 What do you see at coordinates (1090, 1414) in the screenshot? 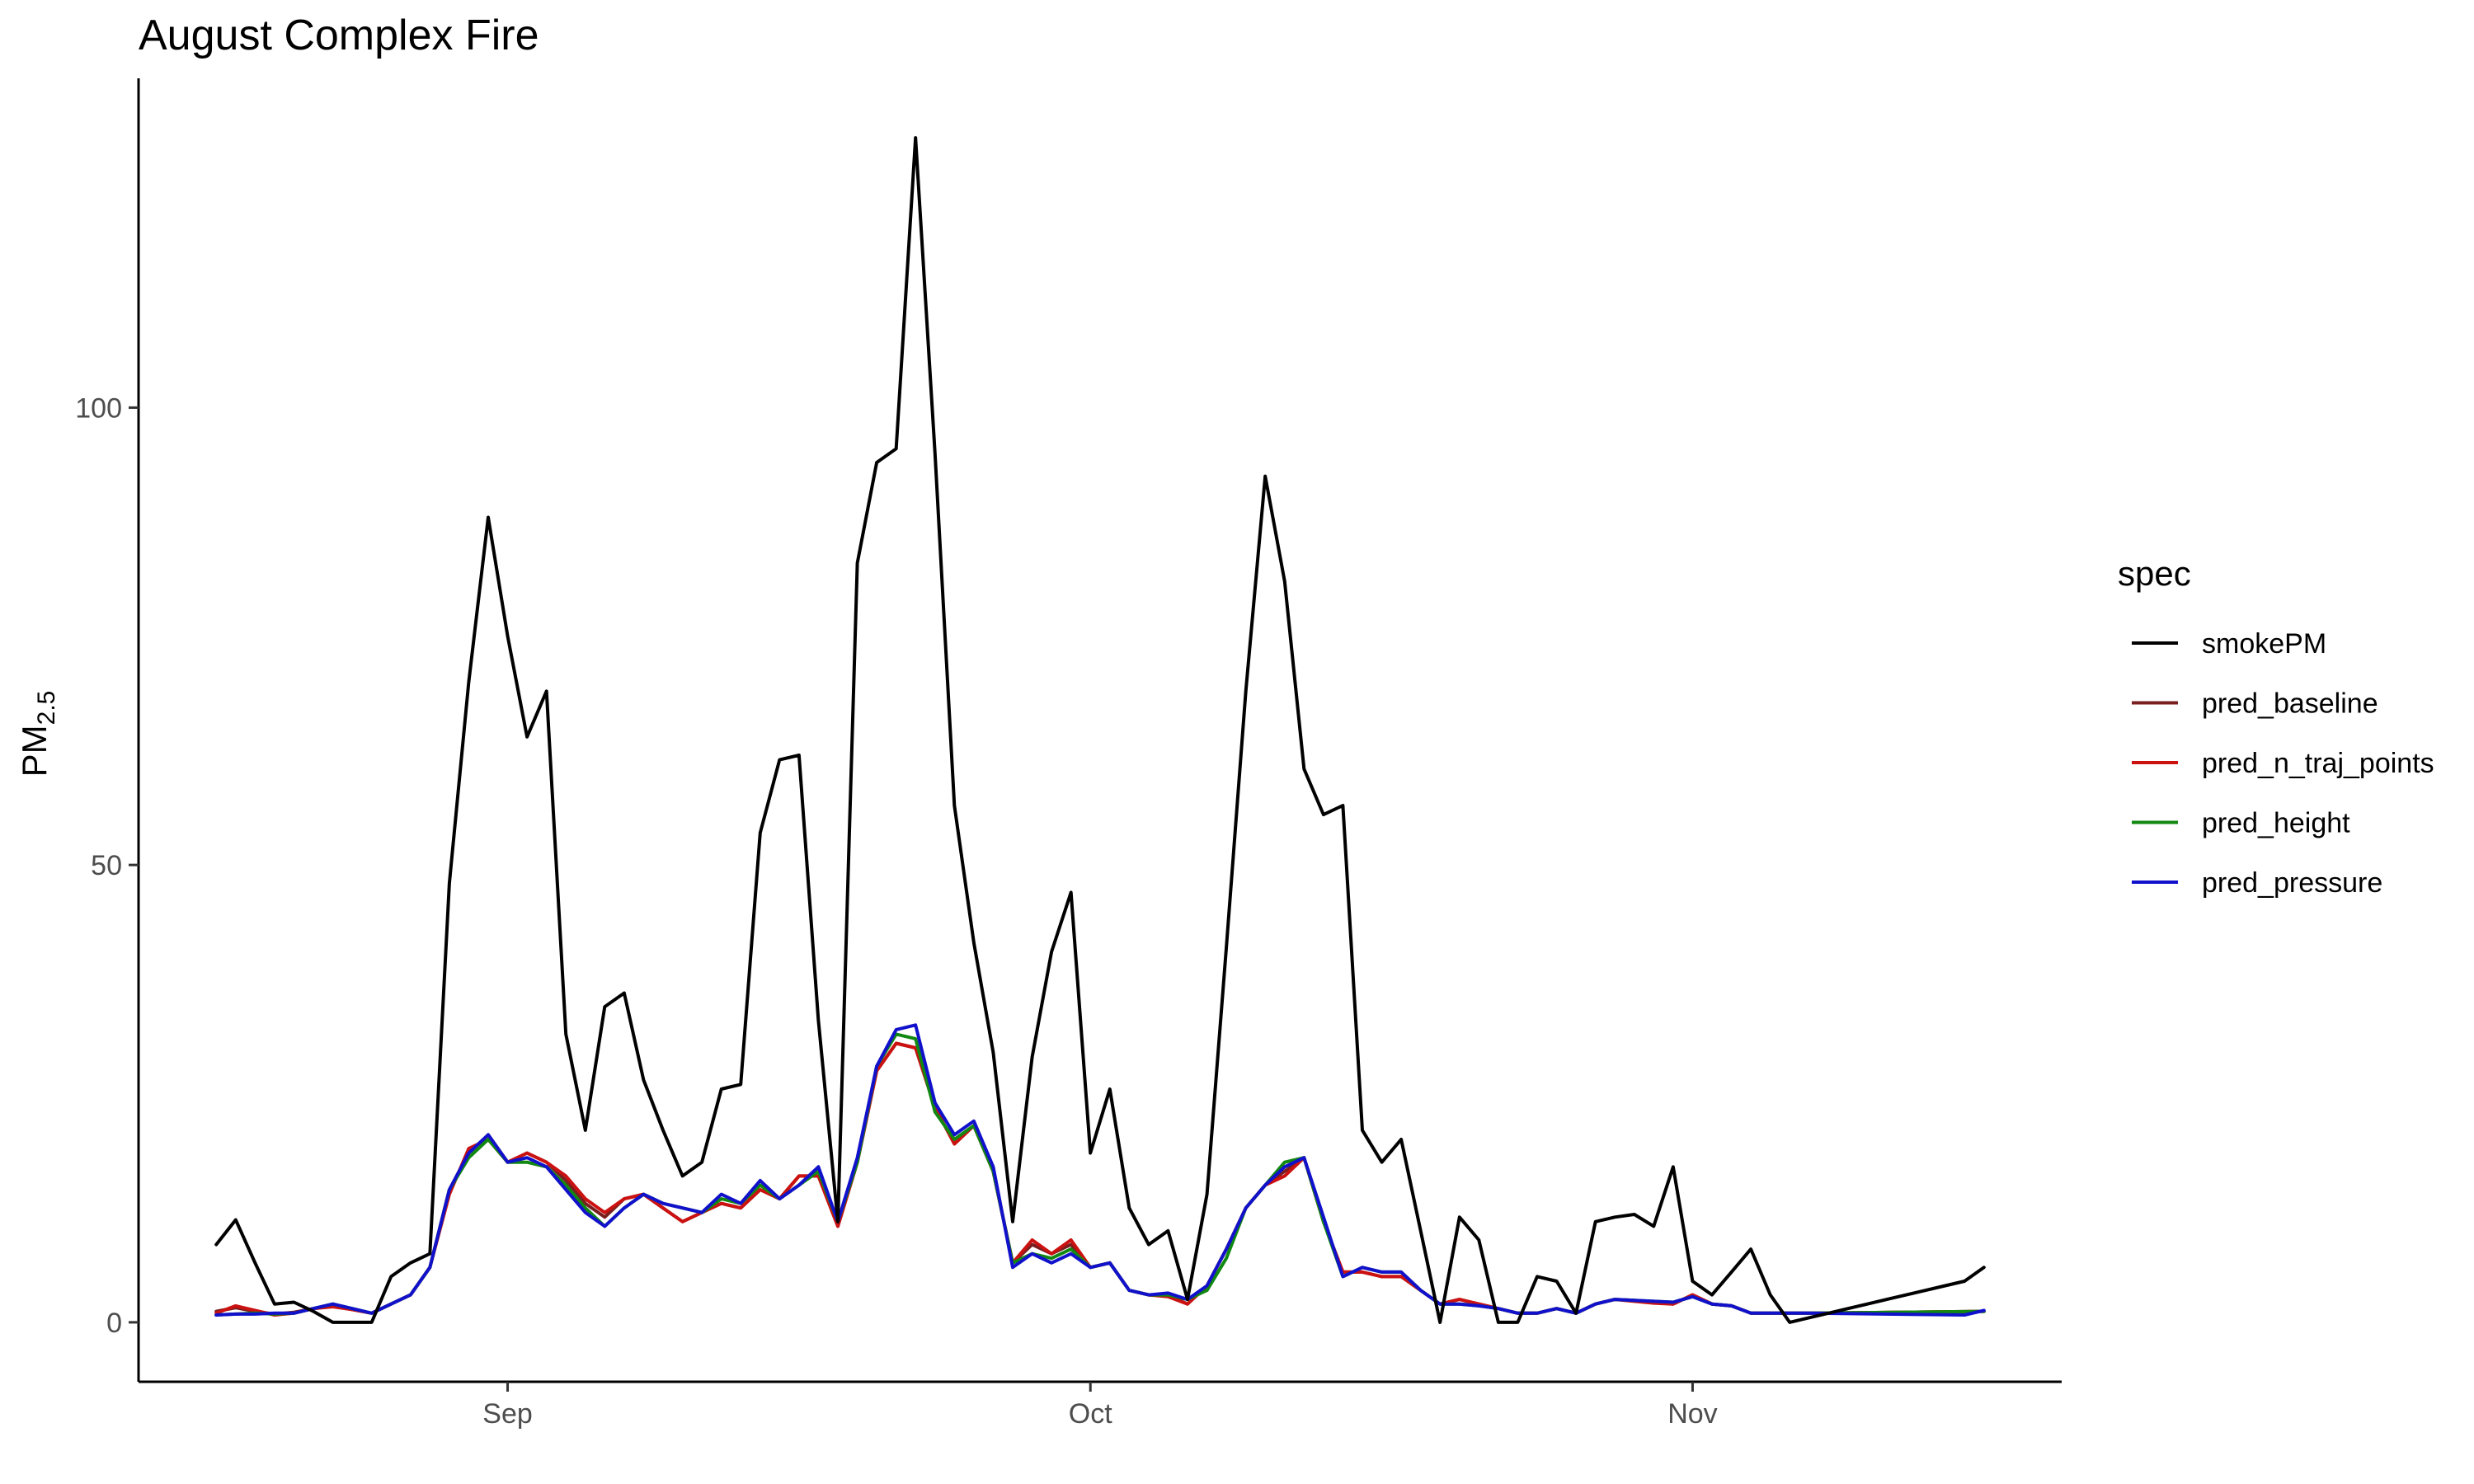
I see `x-tick-label: Oct` at bounding box center [1090, 1414].